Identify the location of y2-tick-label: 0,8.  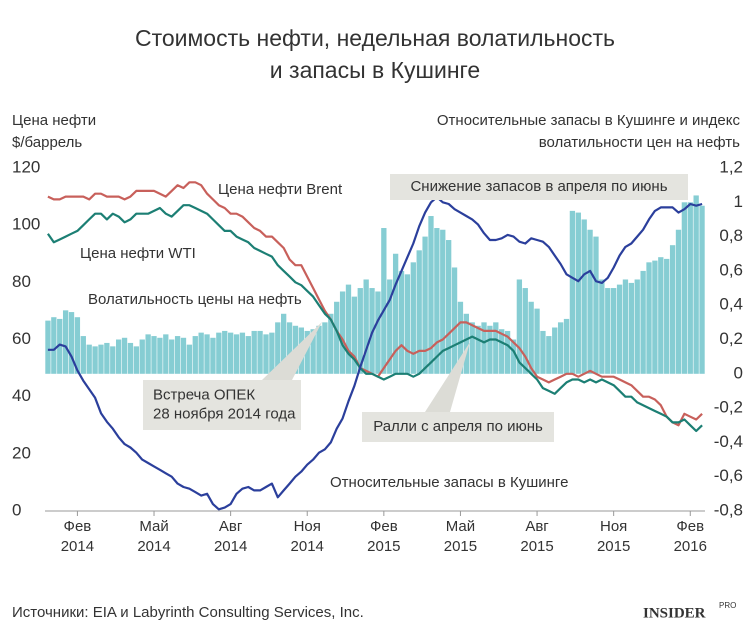
(731, 235).